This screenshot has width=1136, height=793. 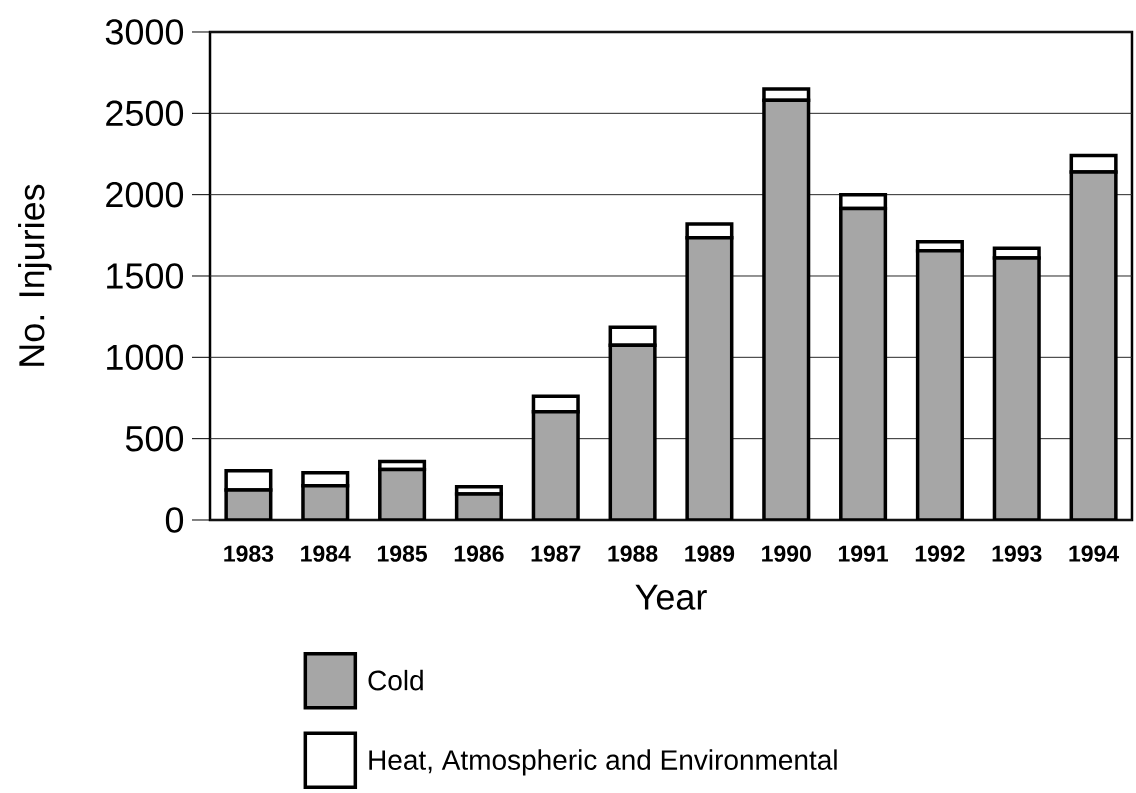 What do you see at coordinates (174, 520) in the screenshot?
I see `y-tick-label: 0` at bounding box center [174, 520].